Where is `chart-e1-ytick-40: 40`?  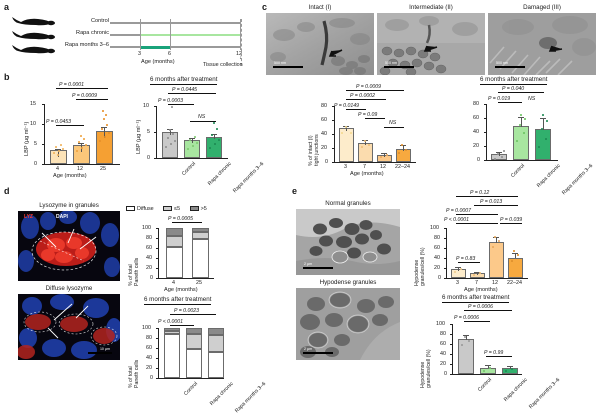 chart-e1-ytick-40: 40 is located at coordinates (437, 258).